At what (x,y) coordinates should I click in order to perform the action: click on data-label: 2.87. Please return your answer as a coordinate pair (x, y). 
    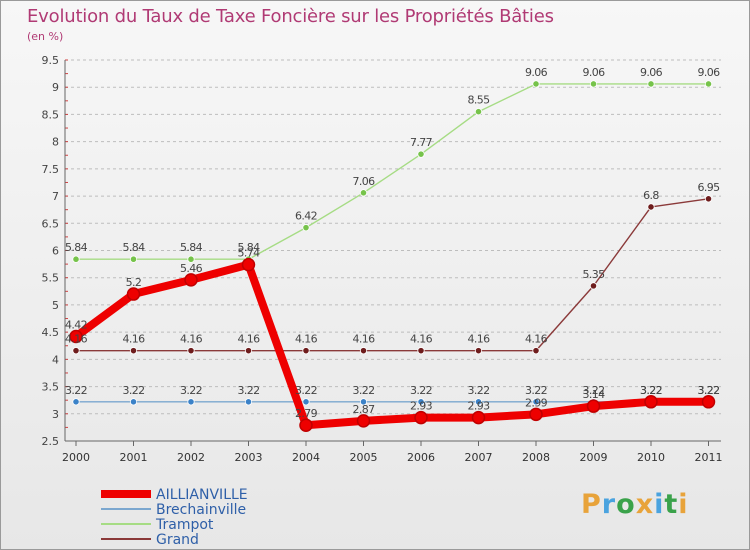
    Looking at the image, I should click on (363, 409).